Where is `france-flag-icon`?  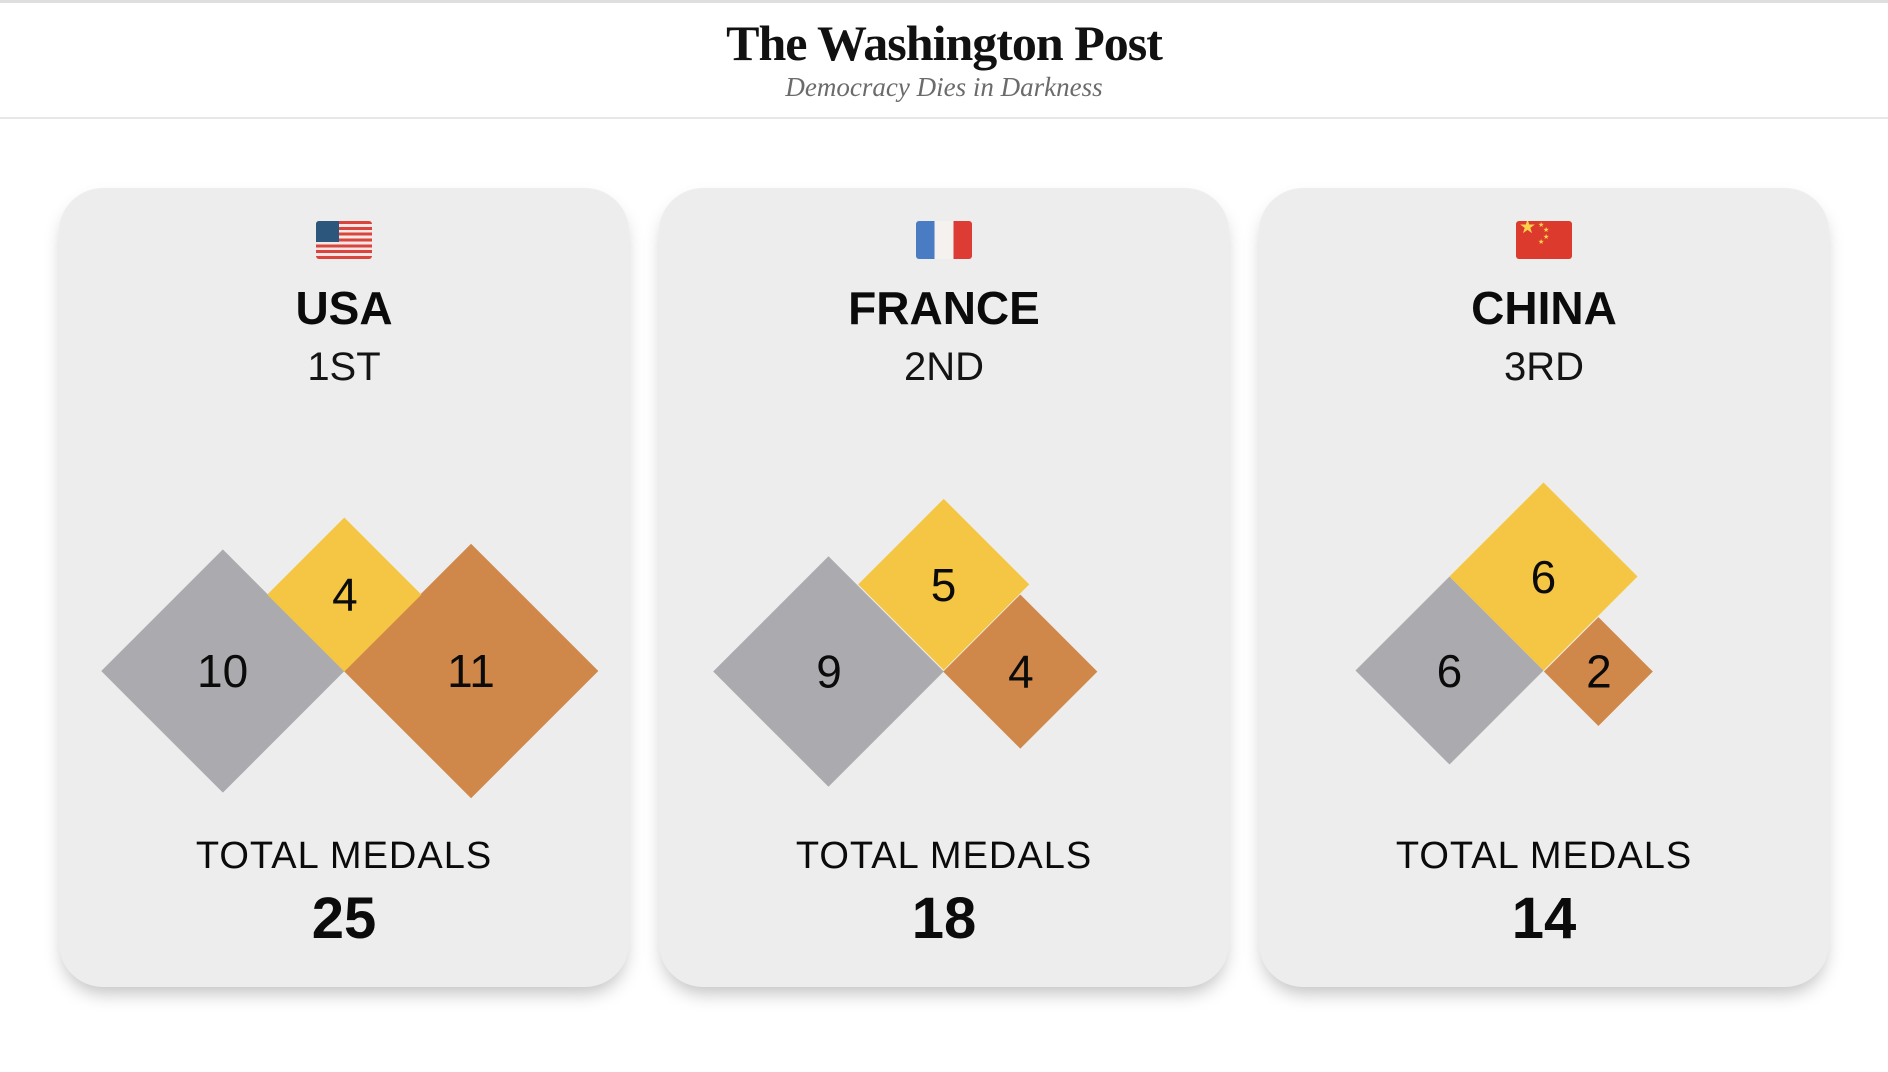
france-flag-icon is located at coordinates (944, 240).